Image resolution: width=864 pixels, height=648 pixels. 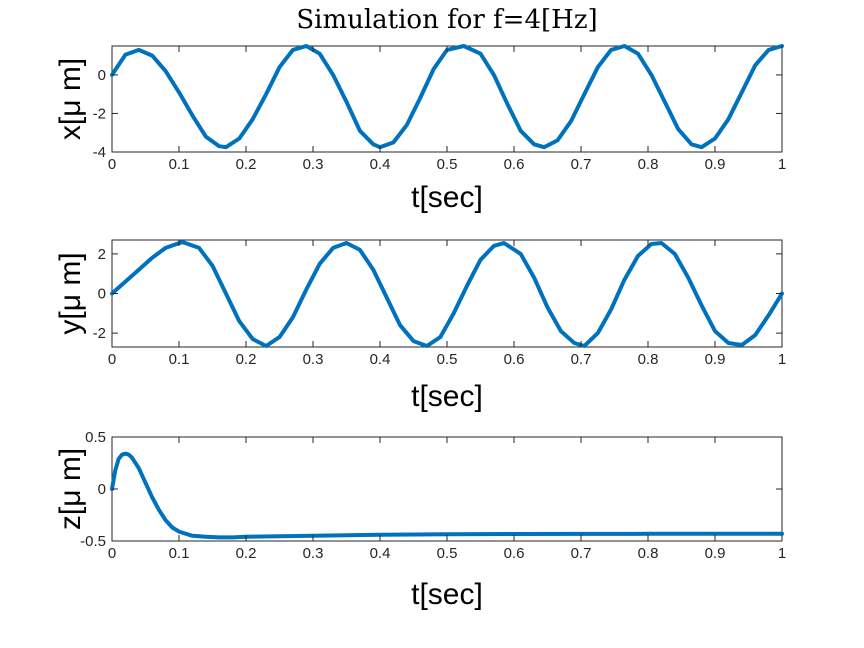 I want to click on chart-title: Simulation for f=4[Hz], so click(x=446, y=20).